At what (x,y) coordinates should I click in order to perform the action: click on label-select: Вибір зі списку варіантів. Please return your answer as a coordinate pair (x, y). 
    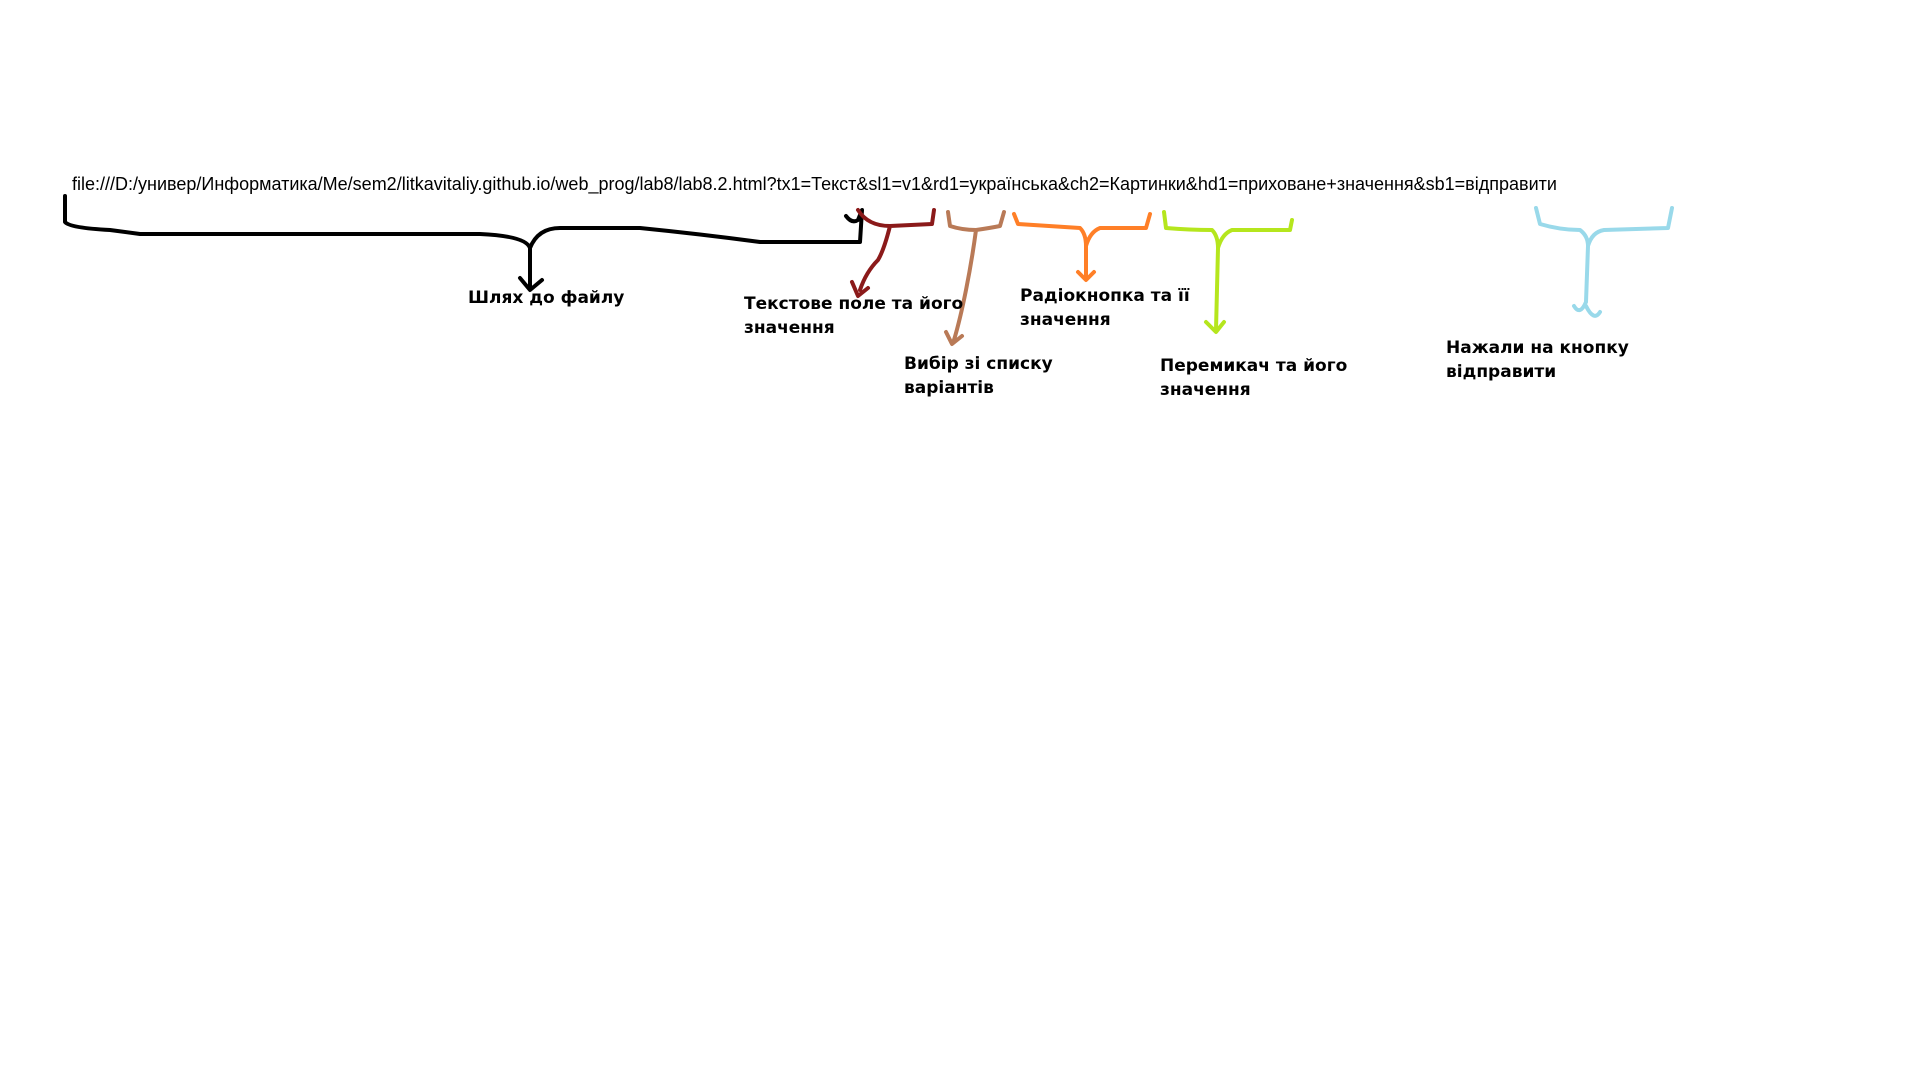
    Looking at the image, I should click on (978, 376).